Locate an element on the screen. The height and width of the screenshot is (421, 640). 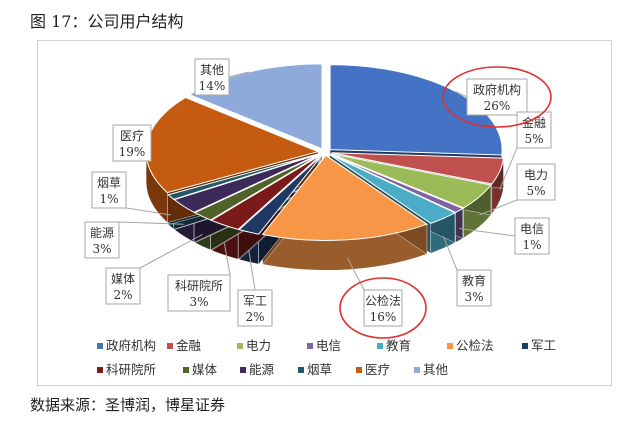
slice-8-leader is located at coordinates (171, 251).